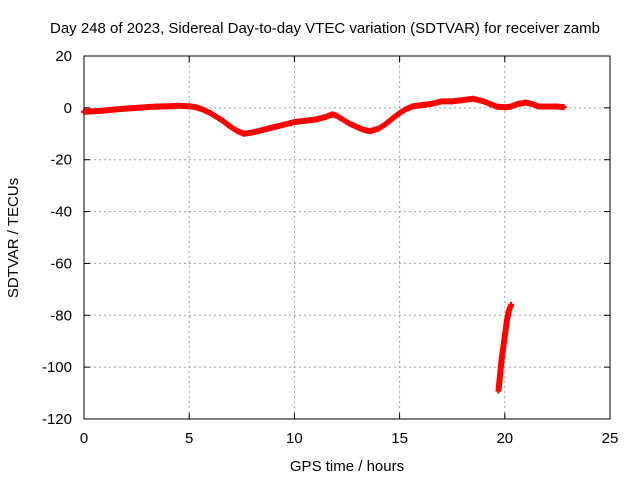 This screenshot has width=640, height=480. What do you see at coordinates (189, 438) in the screenshot?
I see `x-tick-label: 5` at bounding box center [189, 438].